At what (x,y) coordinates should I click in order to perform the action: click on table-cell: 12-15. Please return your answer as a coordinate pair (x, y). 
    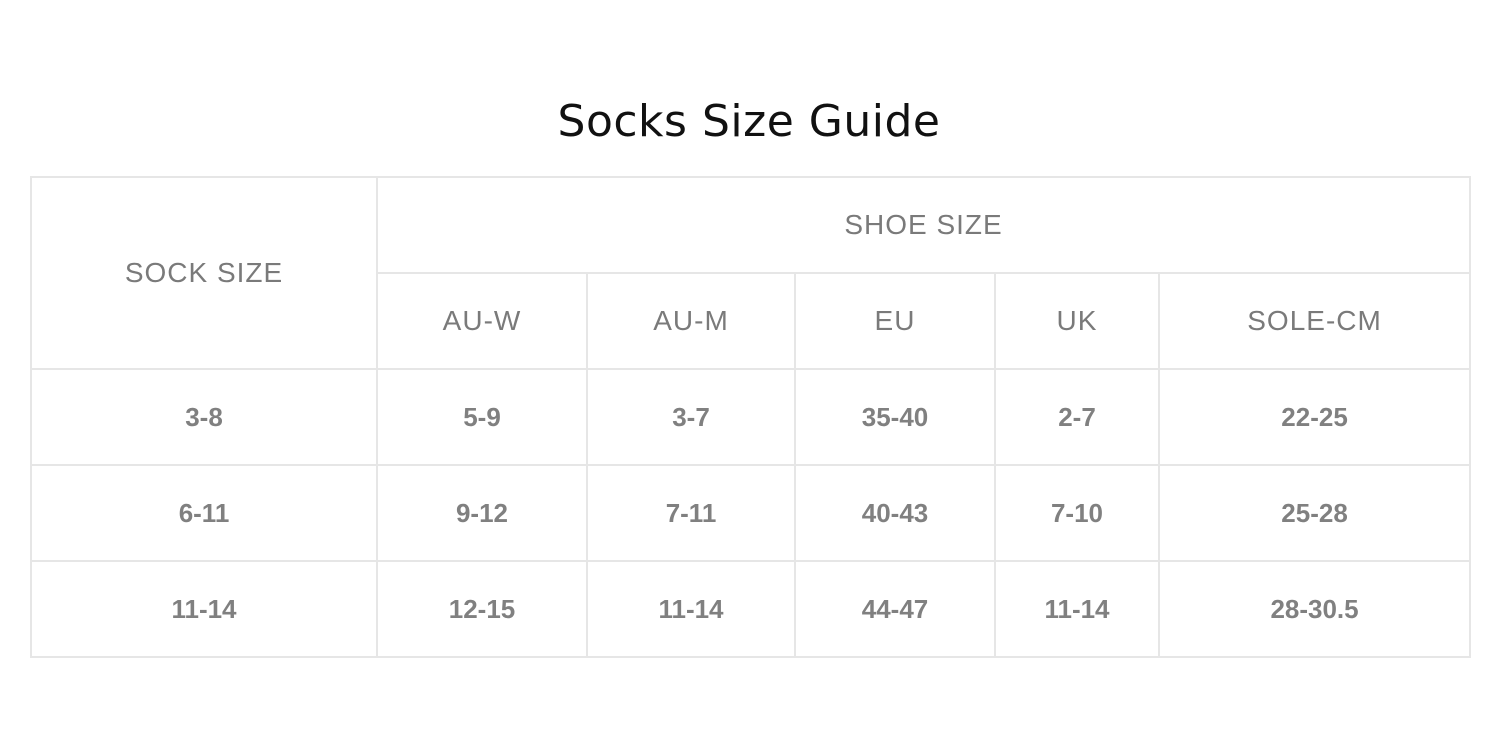
    Looking at the image, I should click on (482, 609).